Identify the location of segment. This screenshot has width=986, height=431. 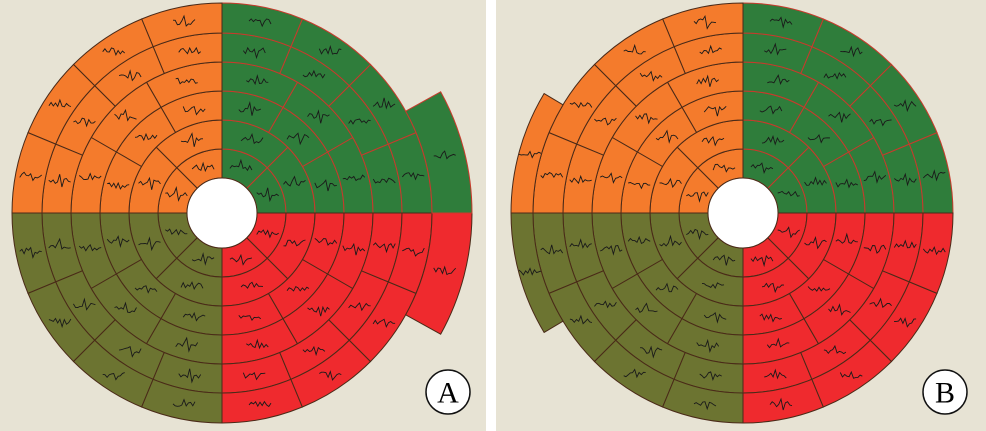
(931, 253).